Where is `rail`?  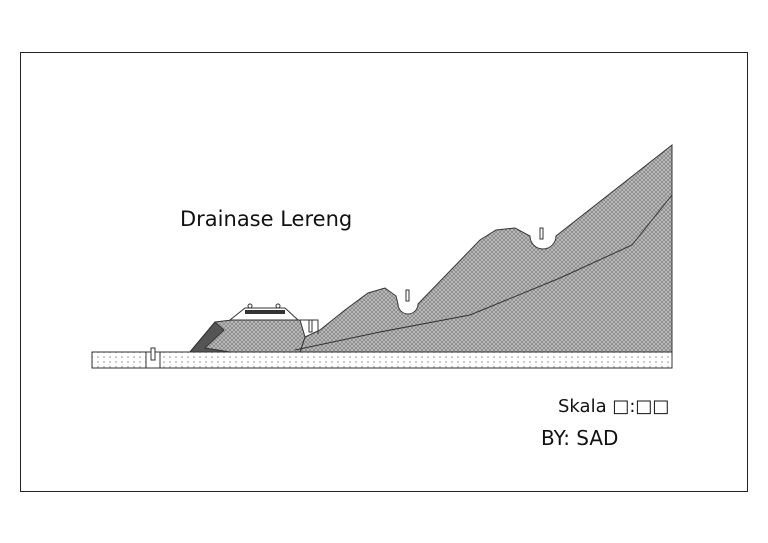 rail is located at coordinates (265, 312).